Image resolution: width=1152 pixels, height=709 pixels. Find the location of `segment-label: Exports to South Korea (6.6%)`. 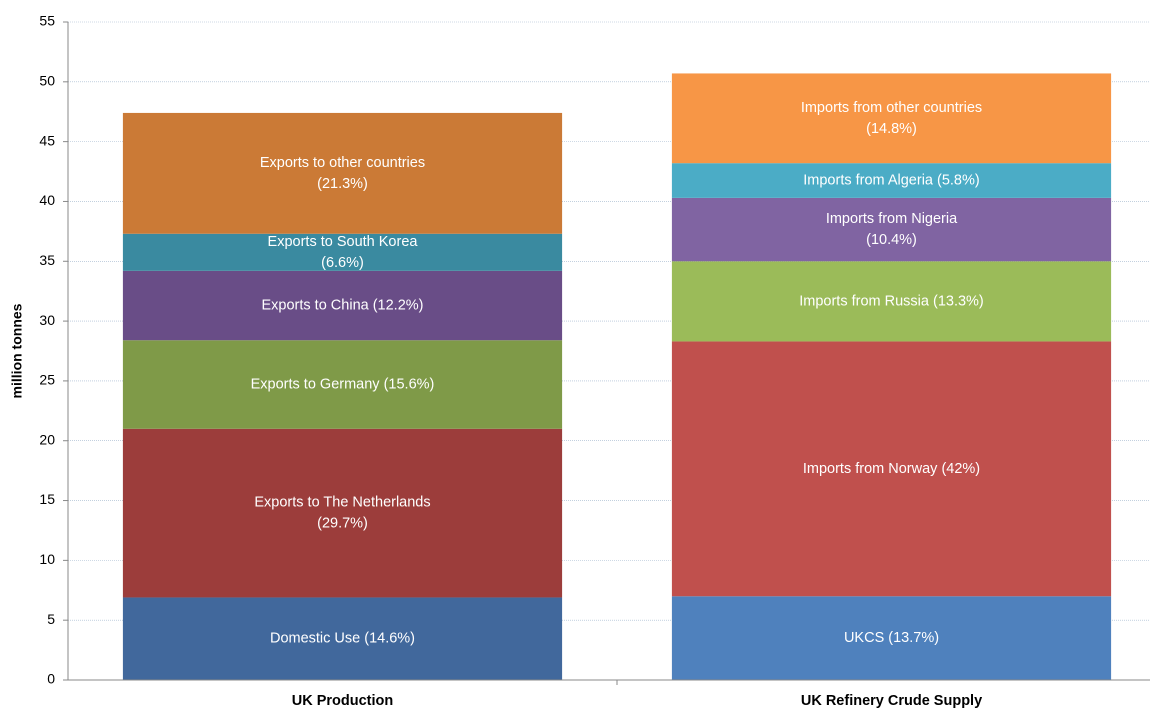

segment-label: Exports to South Korea (6.6%) is located at coordinates (343, 252).